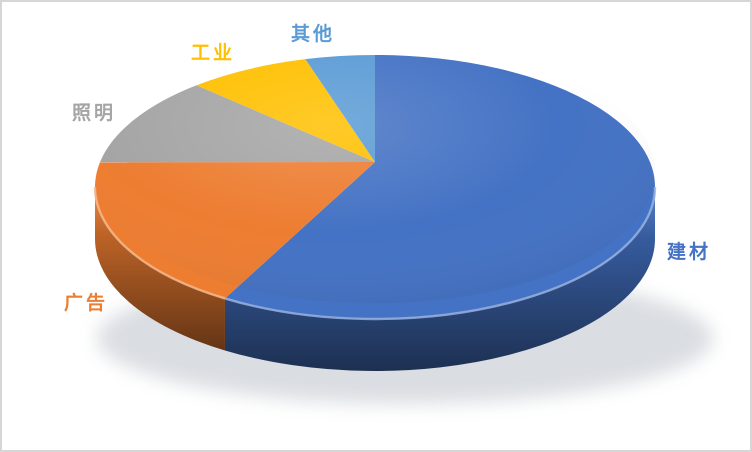 The height and width of the screenshot is (452, 752). What do you see at coordinates (94, 113) in the screenshot?
I see `slice-label-2: 照明` at bounding box center [94, 113].